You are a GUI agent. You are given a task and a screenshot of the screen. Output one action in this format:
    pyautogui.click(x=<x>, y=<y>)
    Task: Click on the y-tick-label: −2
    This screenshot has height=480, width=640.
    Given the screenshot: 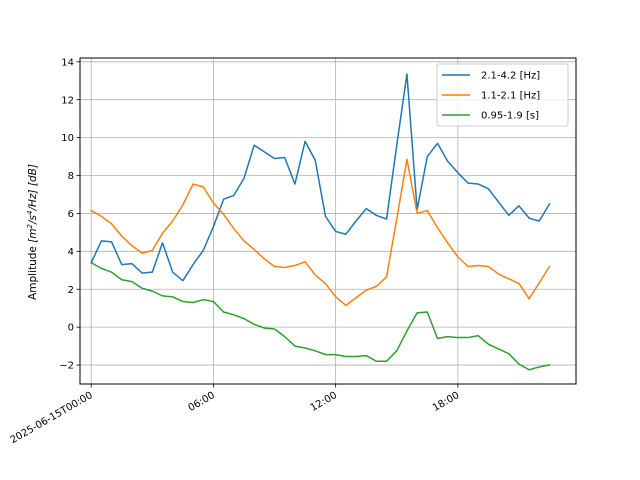 What is the action you would take?
    pyautogui.click(x=66, y=366)
    